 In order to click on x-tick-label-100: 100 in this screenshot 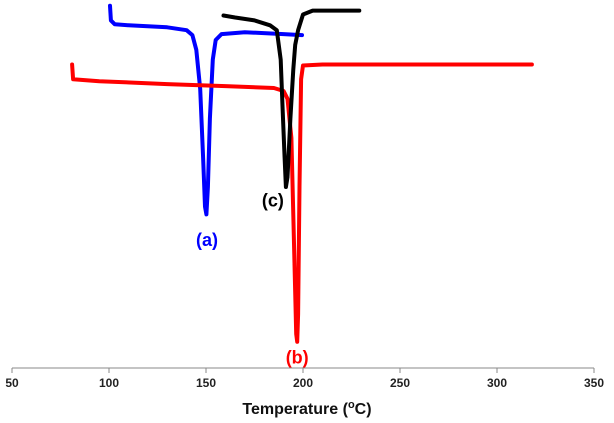, I will do `click(109, 383)`.